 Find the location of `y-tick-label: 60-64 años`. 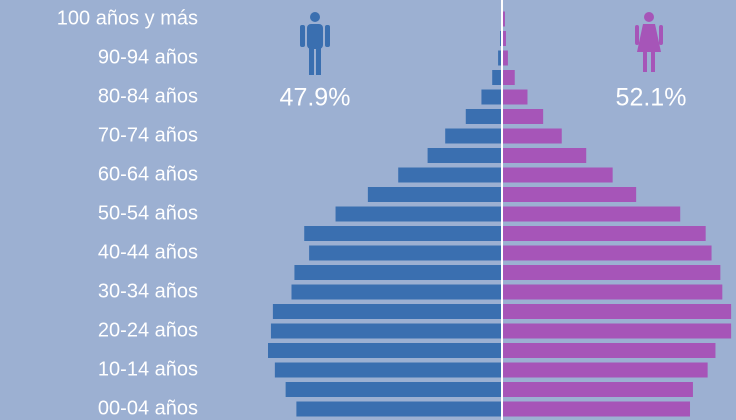

y-tick-label: 60-64 años is located at coordinates (148, 174).